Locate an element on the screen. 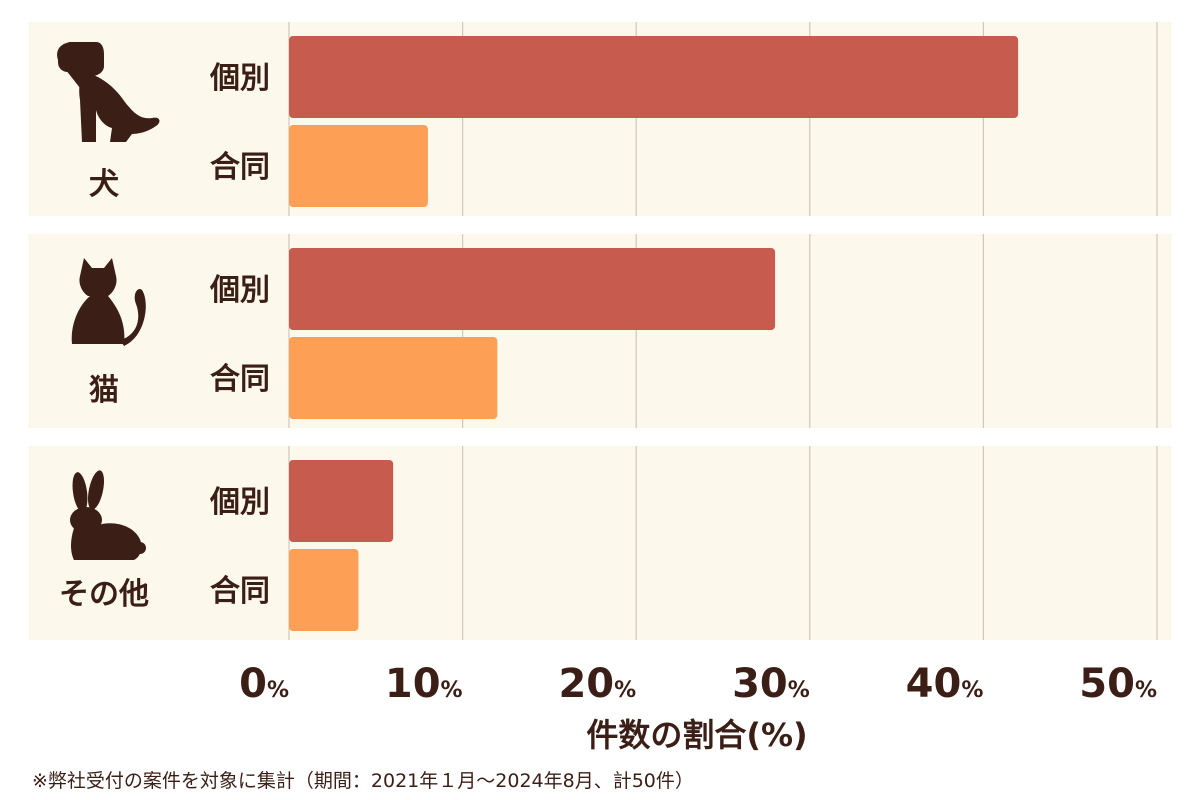 This screenshot has height=800, width=1200. footnote: ※弊社受付の案件を対象に集計（期間：2021年１月〜2024年8月、計50件） is located at coordinates (363, 781).